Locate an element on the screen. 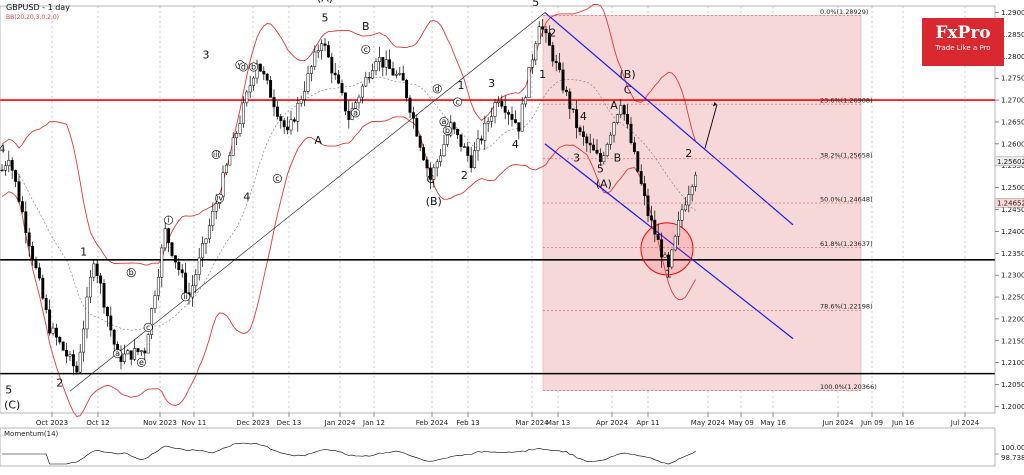  wave-label: (A) is located at coordinates (325, 2).